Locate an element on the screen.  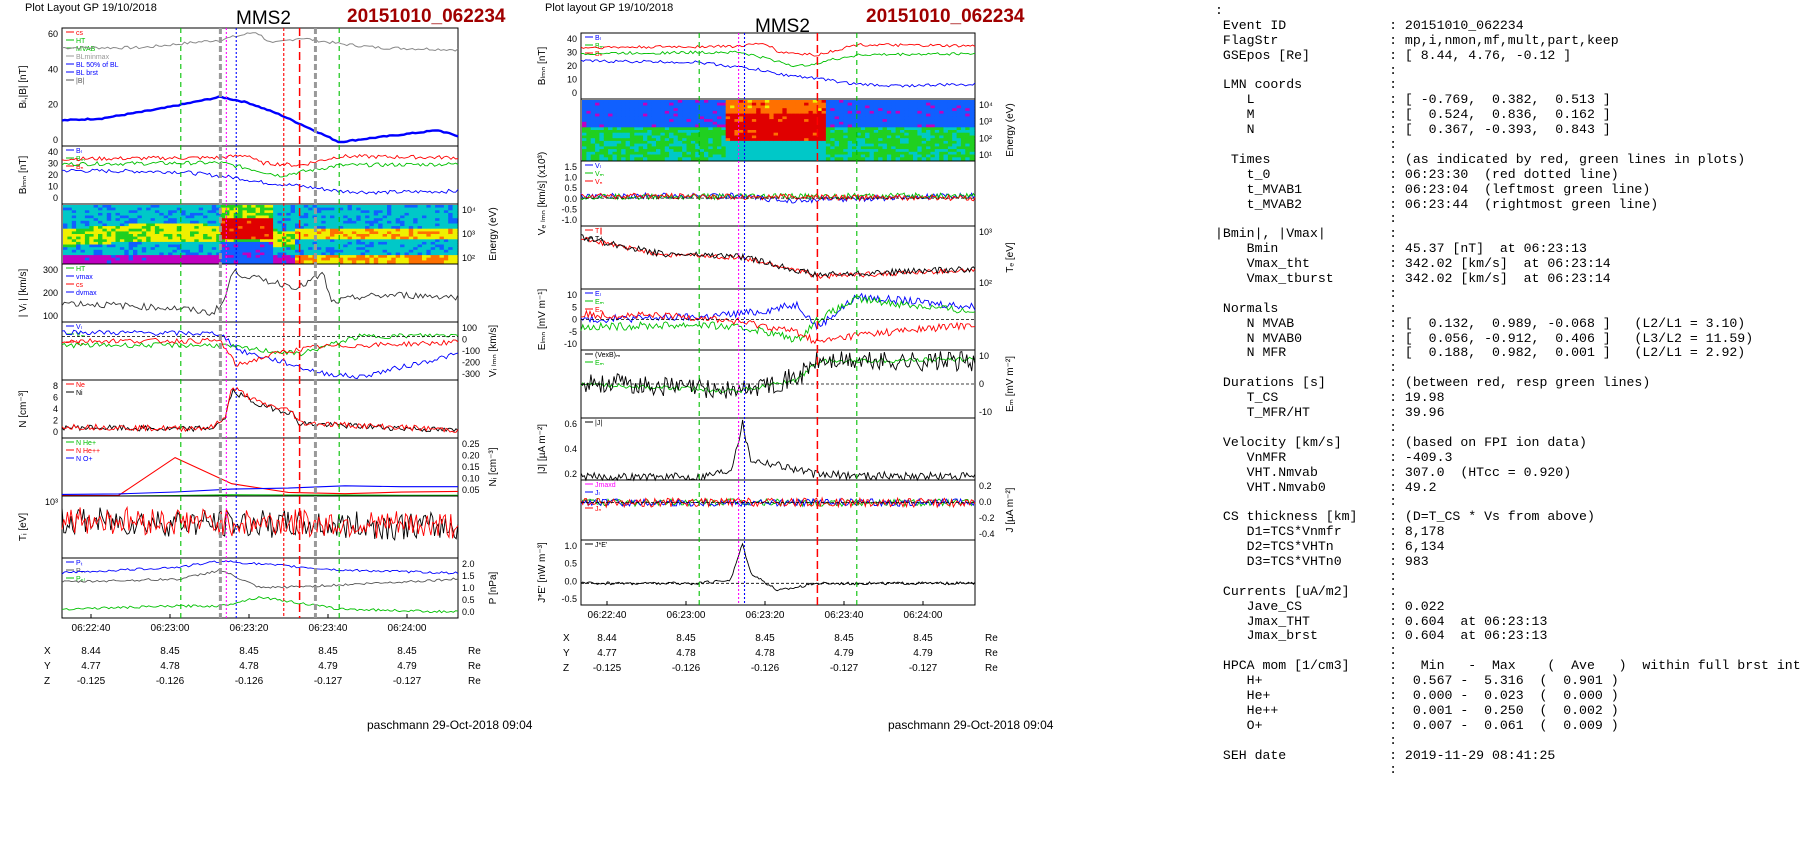
pos-unit: Re is located at coordinates (474, 681).